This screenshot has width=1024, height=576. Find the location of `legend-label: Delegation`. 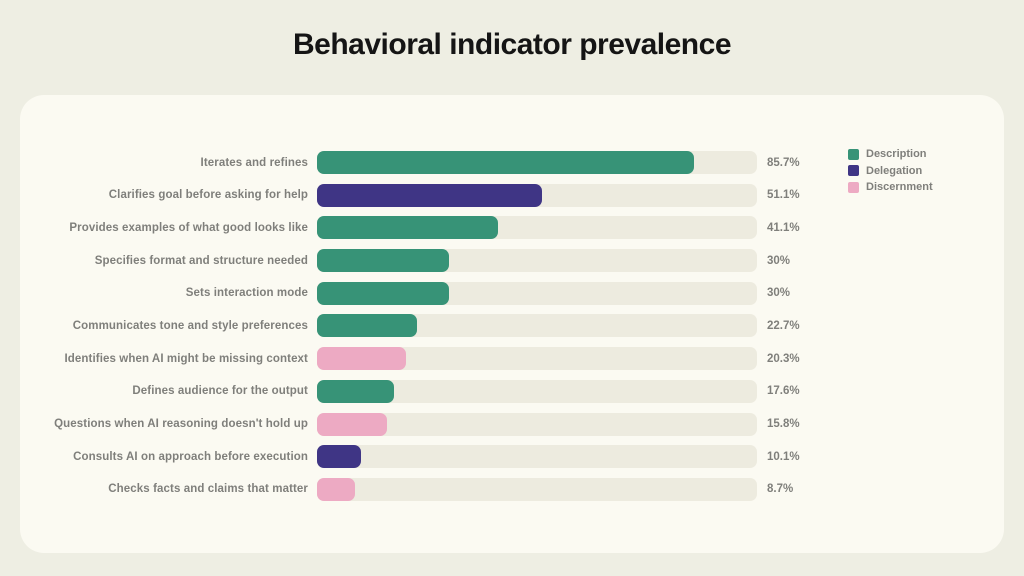

legend-label: Delegation is located at coordinates (894, 170).